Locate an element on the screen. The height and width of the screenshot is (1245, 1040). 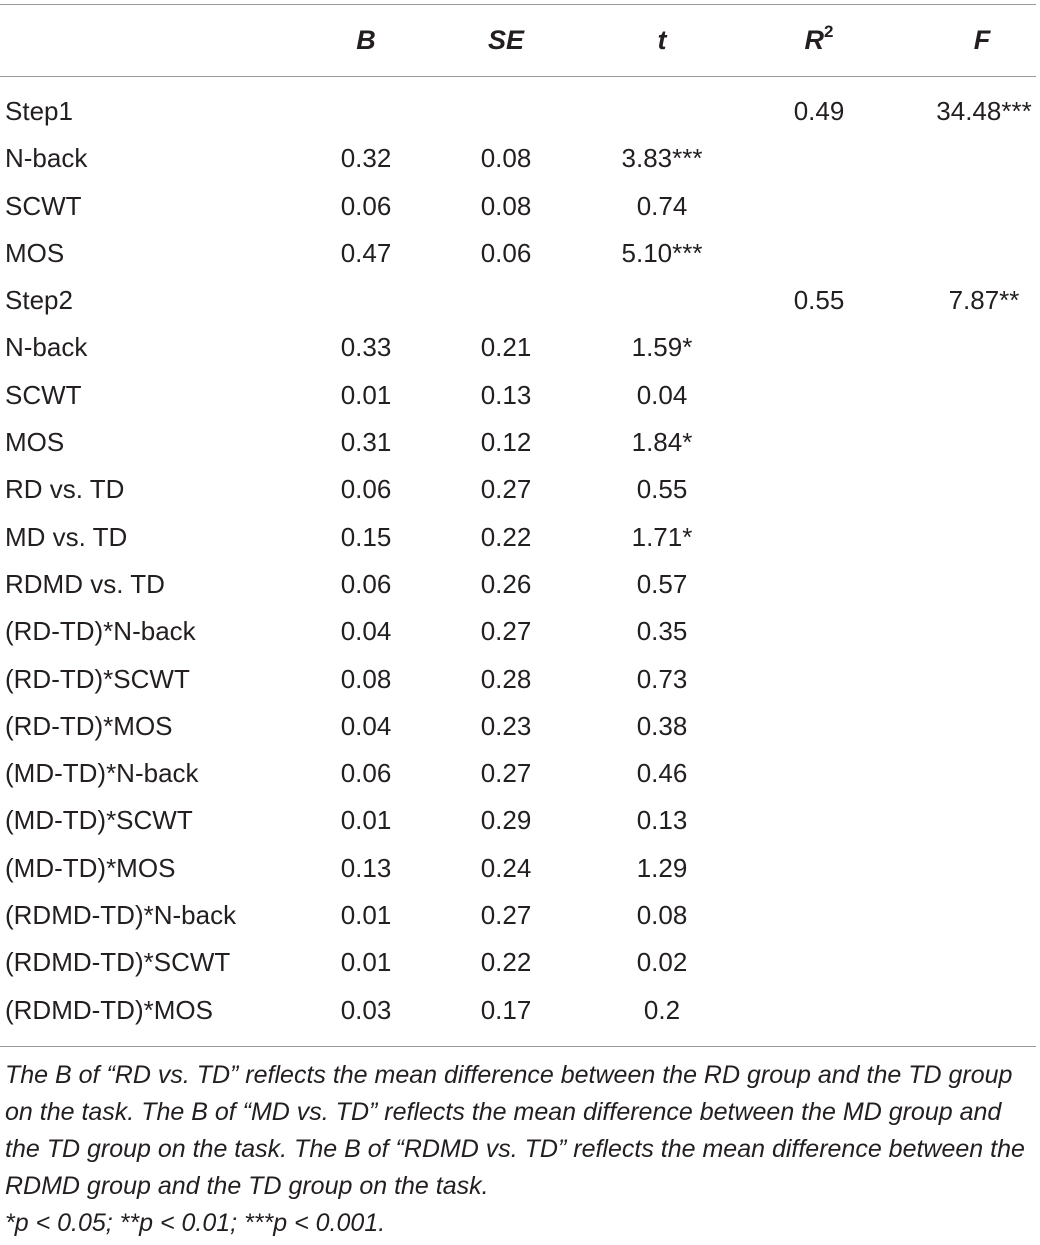
footnote-significance: *p < 0.05; **p < 0.01; ***p < 0.001. is located at coordinates (195, 1223).